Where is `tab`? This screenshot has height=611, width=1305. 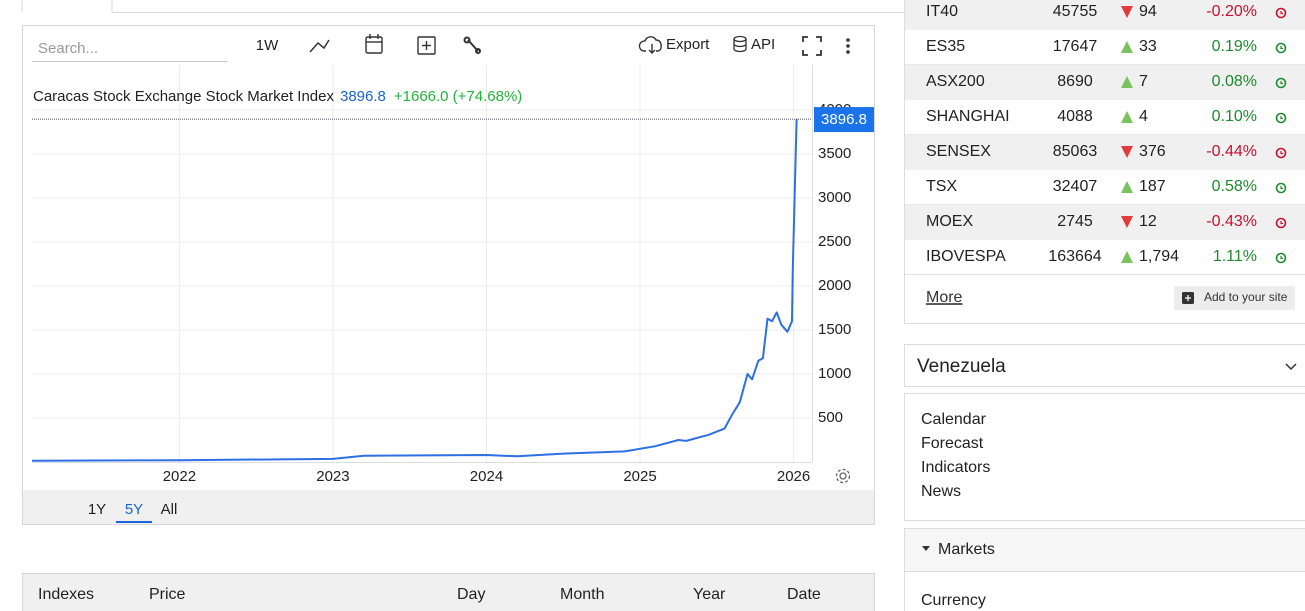
tab is located at coordinates (67, 6).